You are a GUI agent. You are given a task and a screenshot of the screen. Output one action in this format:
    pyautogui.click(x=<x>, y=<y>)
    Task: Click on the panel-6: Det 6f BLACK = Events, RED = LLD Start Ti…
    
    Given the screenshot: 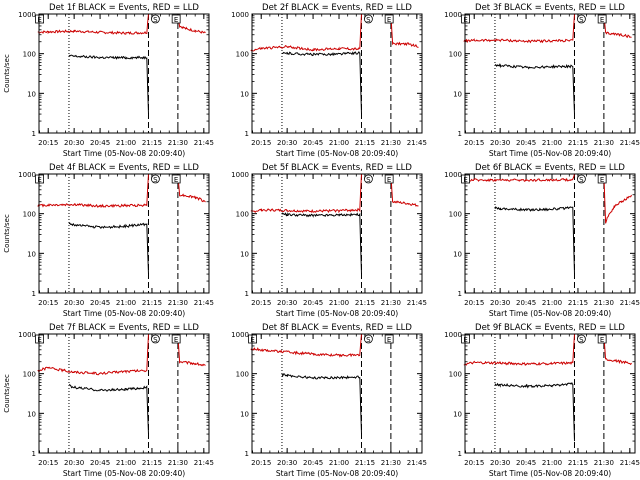 What is the action you would take?
    pyautogui.click(x=542, y=240)
    